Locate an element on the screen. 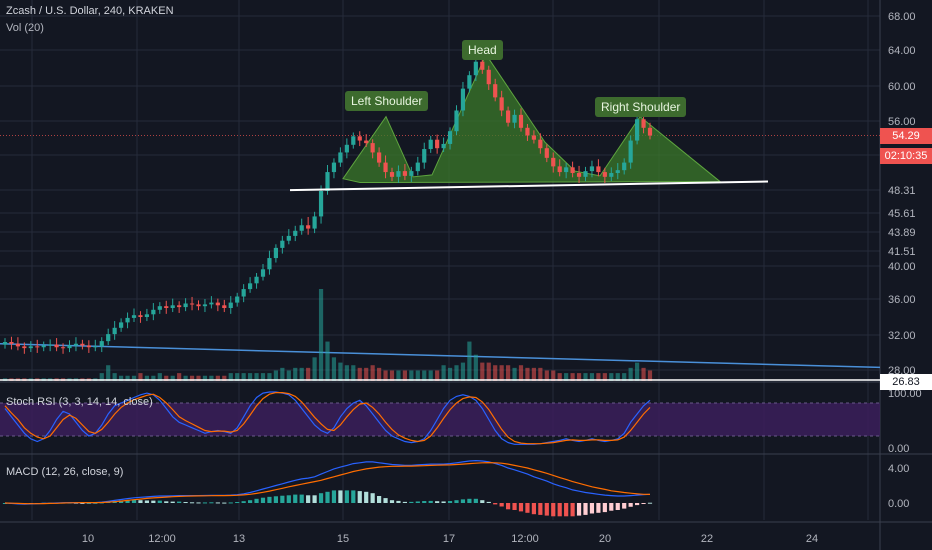  descending-trendline is located at coordinates (440, 356).